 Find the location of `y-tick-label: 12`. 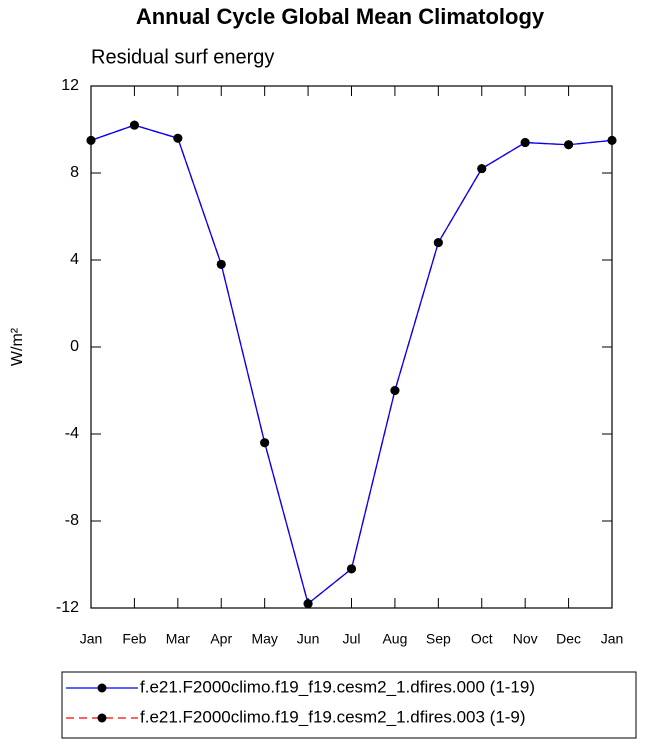

y-tick-label: 12 is located at coordinates (70, 85).